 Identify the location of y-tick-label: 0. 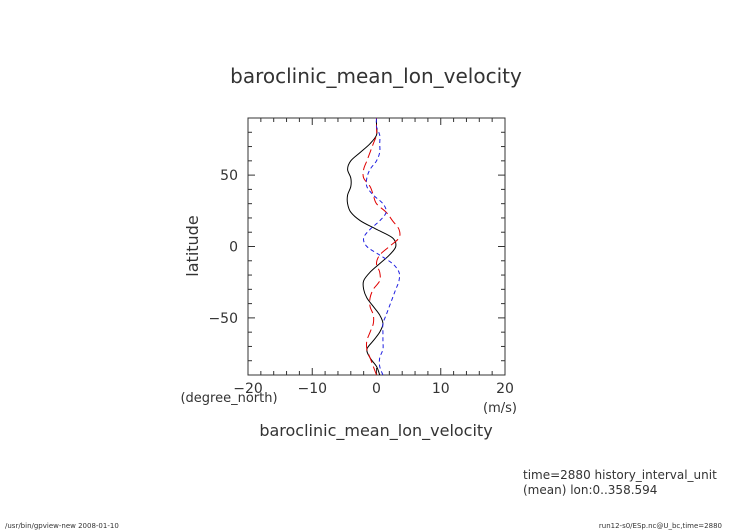
(233, 248).